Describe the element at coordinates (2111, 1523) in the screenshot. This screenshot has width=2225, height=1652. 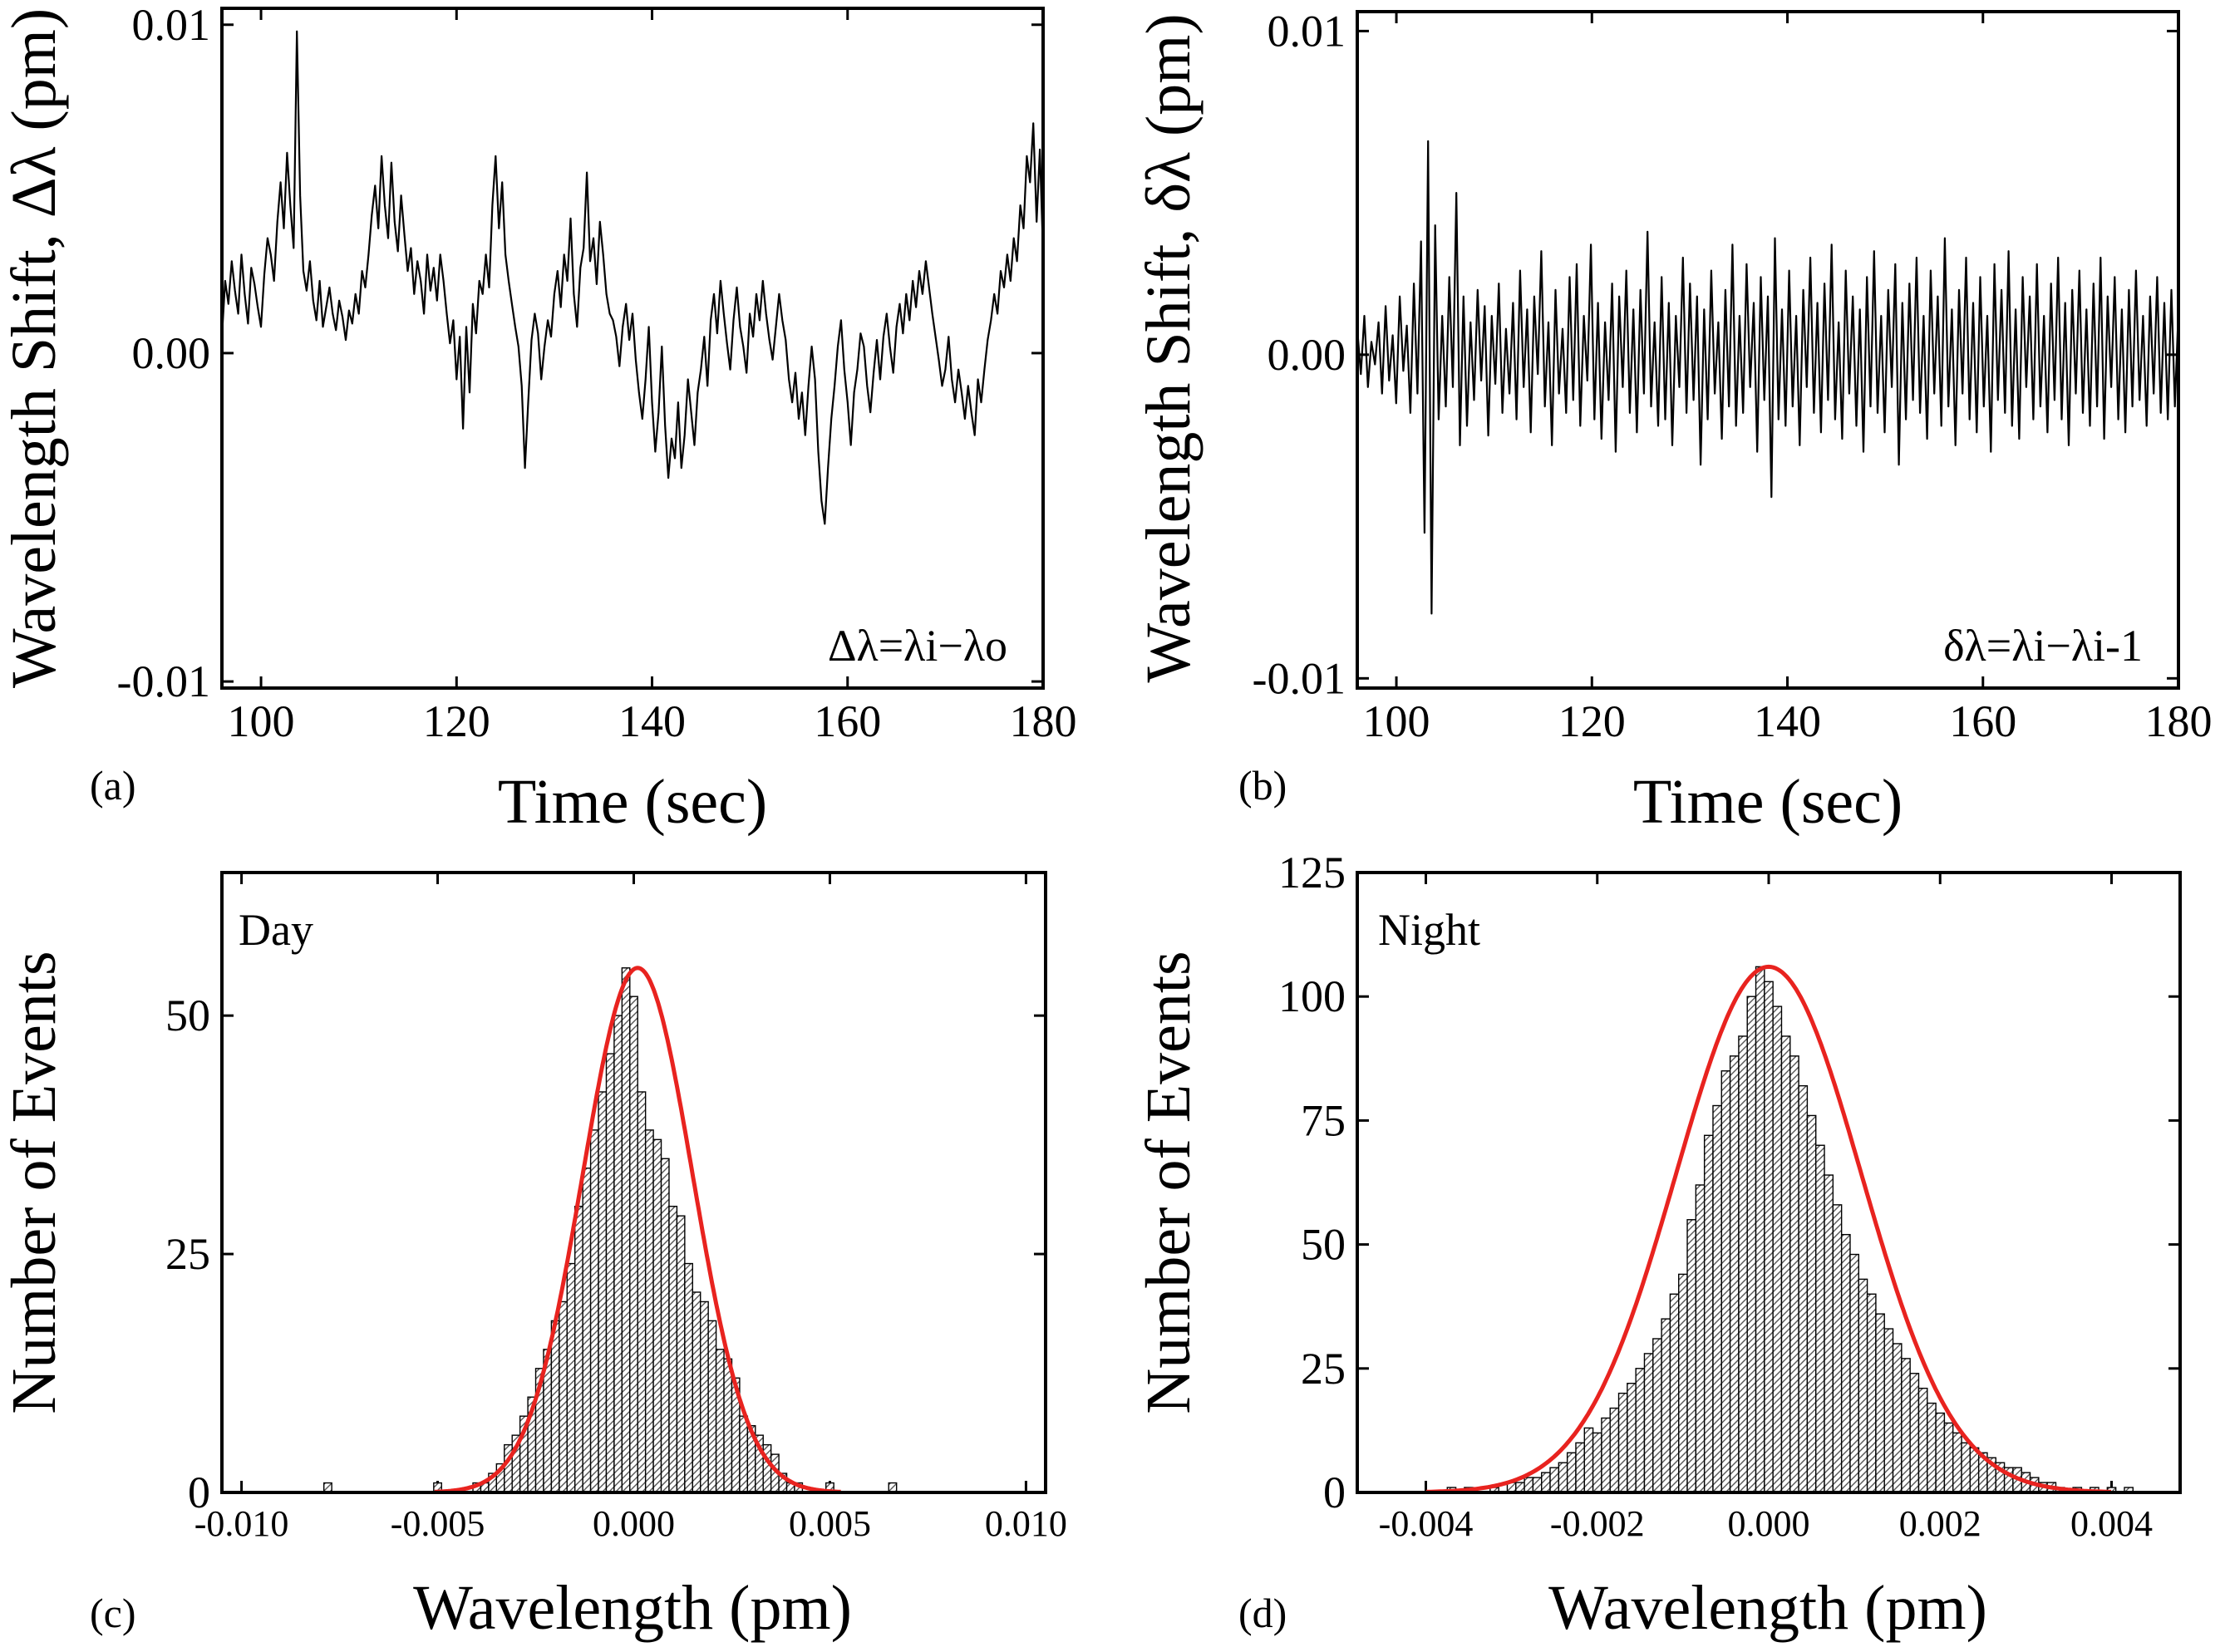
I see `x-tick-label: 0.004` at that location.